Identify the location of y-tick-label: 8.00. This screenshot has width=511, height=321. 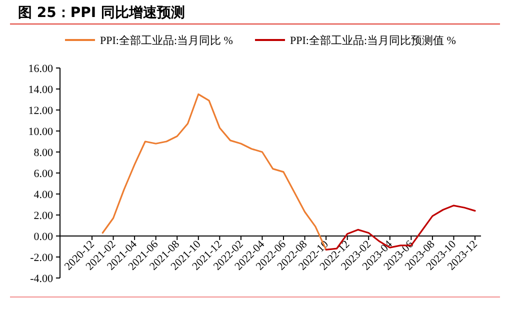
(44, 152).